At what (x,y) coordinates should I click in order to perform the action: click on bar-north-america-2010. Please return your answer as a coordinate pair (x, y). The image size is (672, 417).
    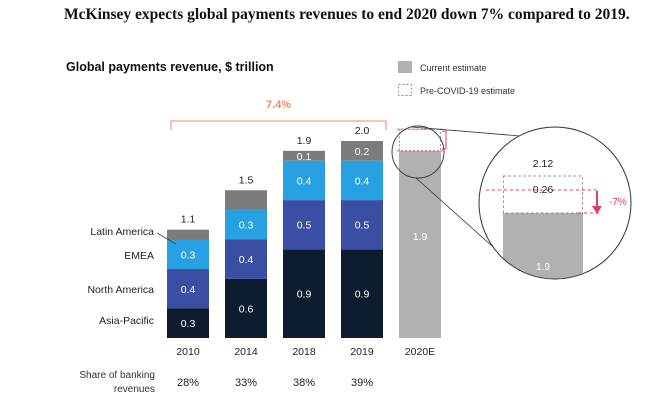
    Looking at the image, I should click on (188, 289).